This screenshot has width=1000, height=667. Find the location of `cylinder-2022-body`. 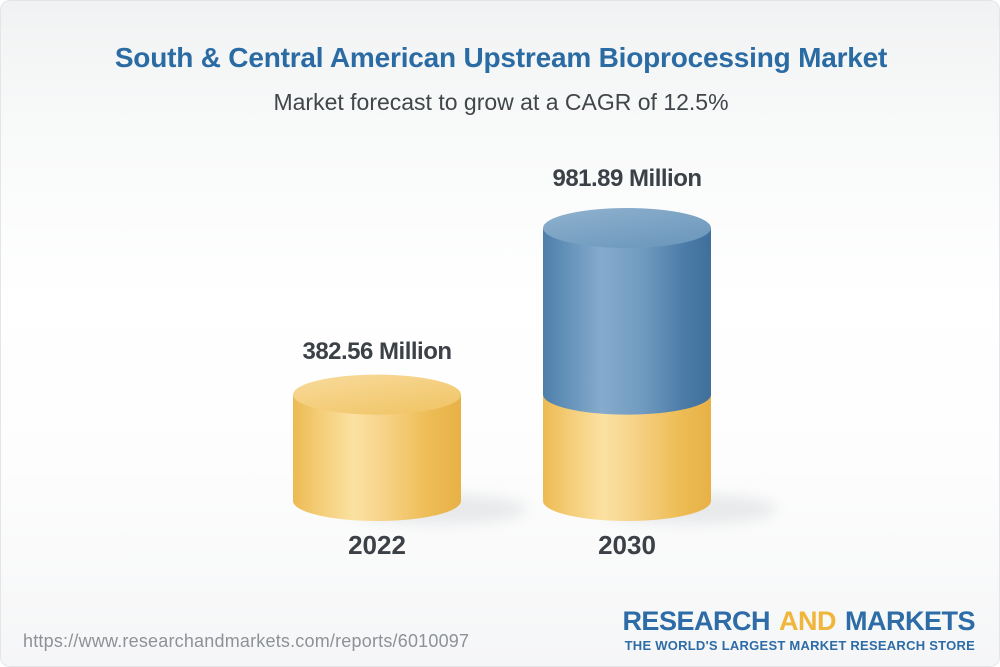

cylinder-2022-body is located at coordinates (377, 457).